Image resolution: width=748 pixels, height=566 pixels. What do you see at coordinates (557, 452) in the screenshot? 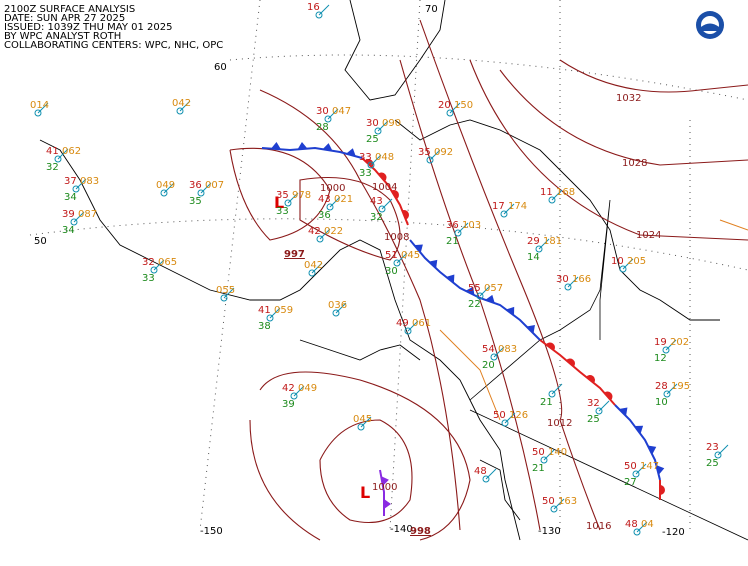
I see `station-pressure: 140` at bounding box center [557, 452].